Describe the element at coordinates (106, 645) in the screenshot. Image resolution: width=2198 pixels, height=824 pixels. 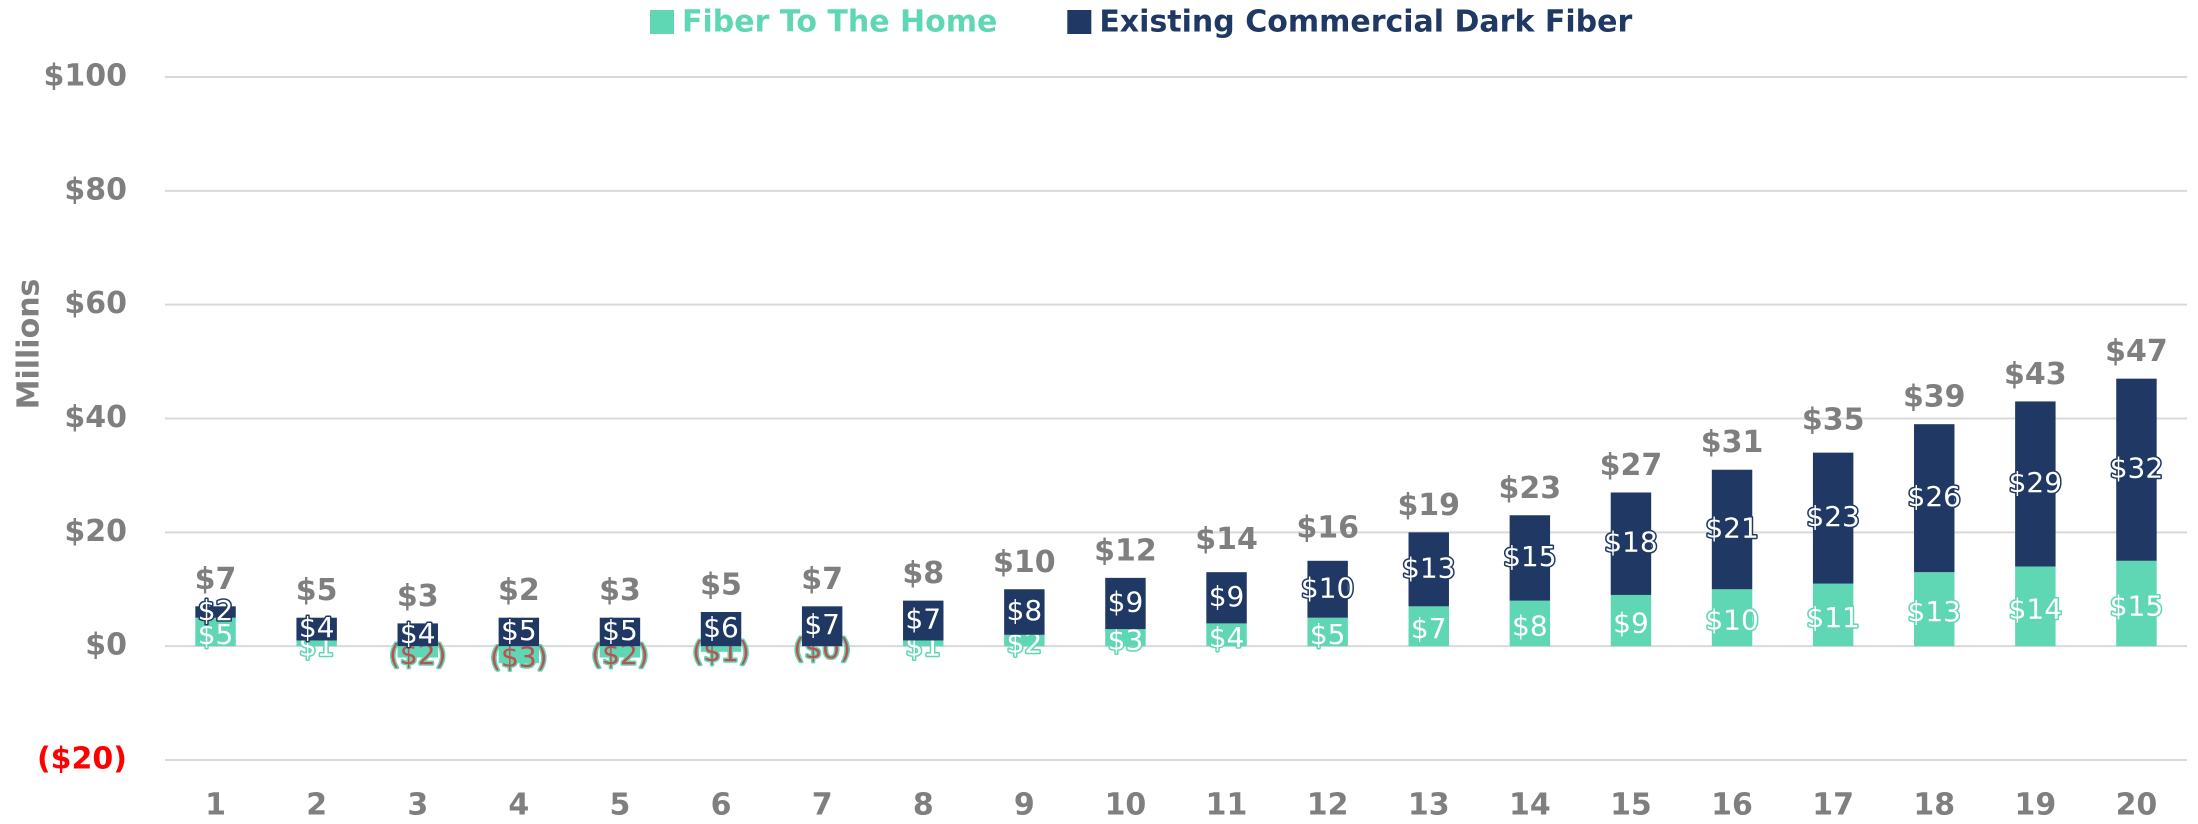
I see `y-tick-label: $0` at that location.